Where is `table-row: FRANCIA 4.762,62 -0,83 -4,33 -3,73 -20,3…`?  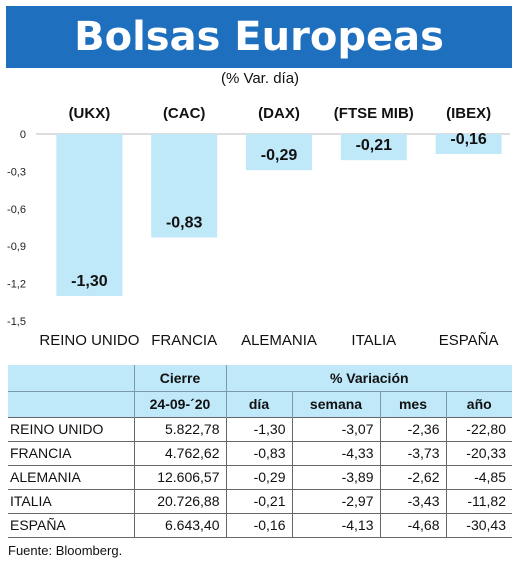
table-row: FRANCIA 4.762,62 -0,83 -4,33 -3,73 -20,3… is located at coordinates (260, 453).